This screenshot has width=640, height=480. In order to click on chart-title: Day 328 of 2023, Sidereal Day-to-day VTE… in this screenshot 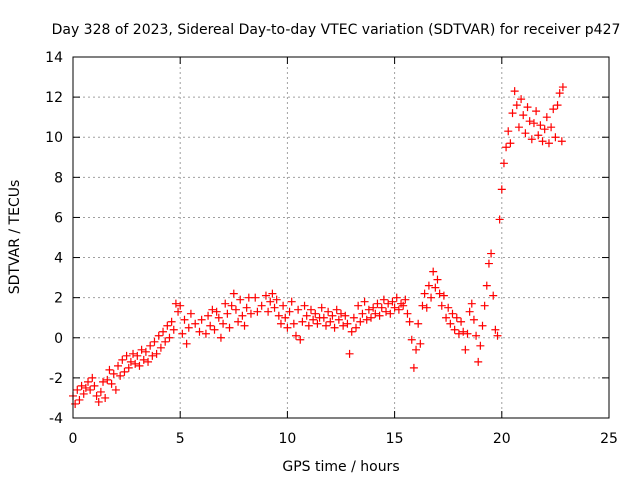, I will do `click(336, 30)`.